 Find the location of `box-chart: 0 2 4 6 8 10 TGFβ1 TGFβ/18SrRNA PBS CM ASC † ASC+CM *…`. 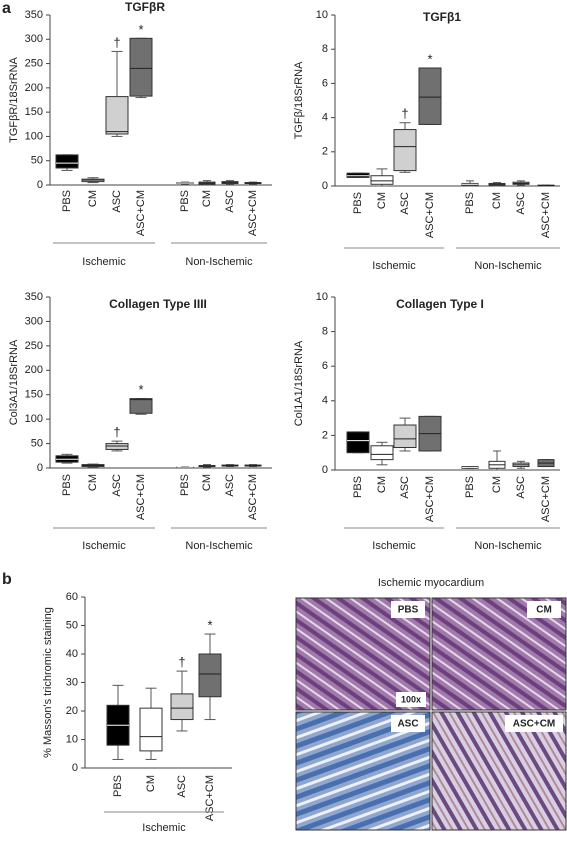

box-chart: 0 2 4 6 8 10 TGFβ1 TGFβ/18SrRNA PBS CM ASC † ASC+CM *… is located at coordinates (426, 140).